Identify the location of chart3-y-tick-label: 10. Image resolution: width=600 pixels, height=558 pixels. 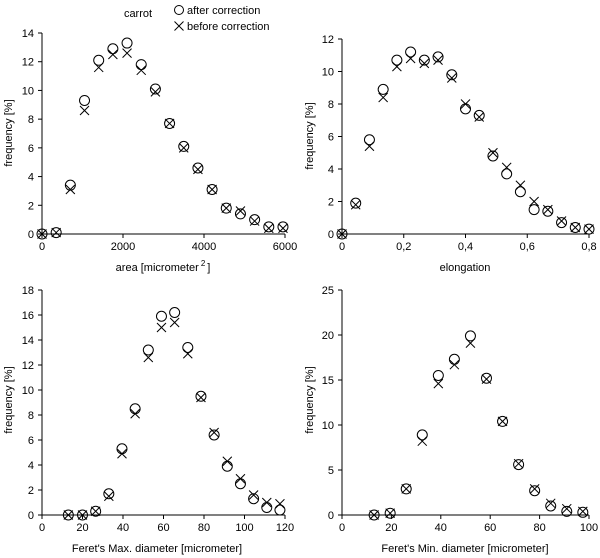
(28, 391).